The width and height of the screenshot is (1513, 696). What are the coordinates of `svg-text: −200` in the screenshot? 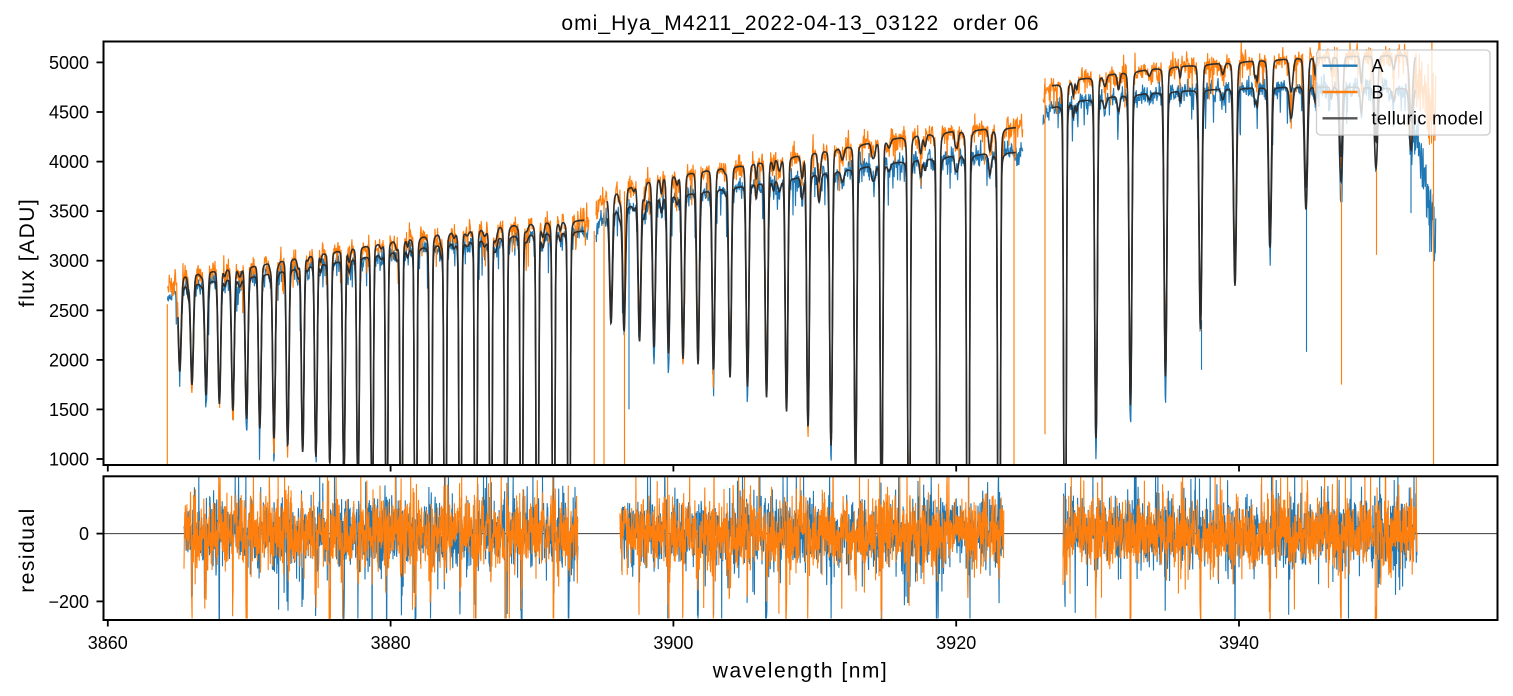 It's located at (68, 602).